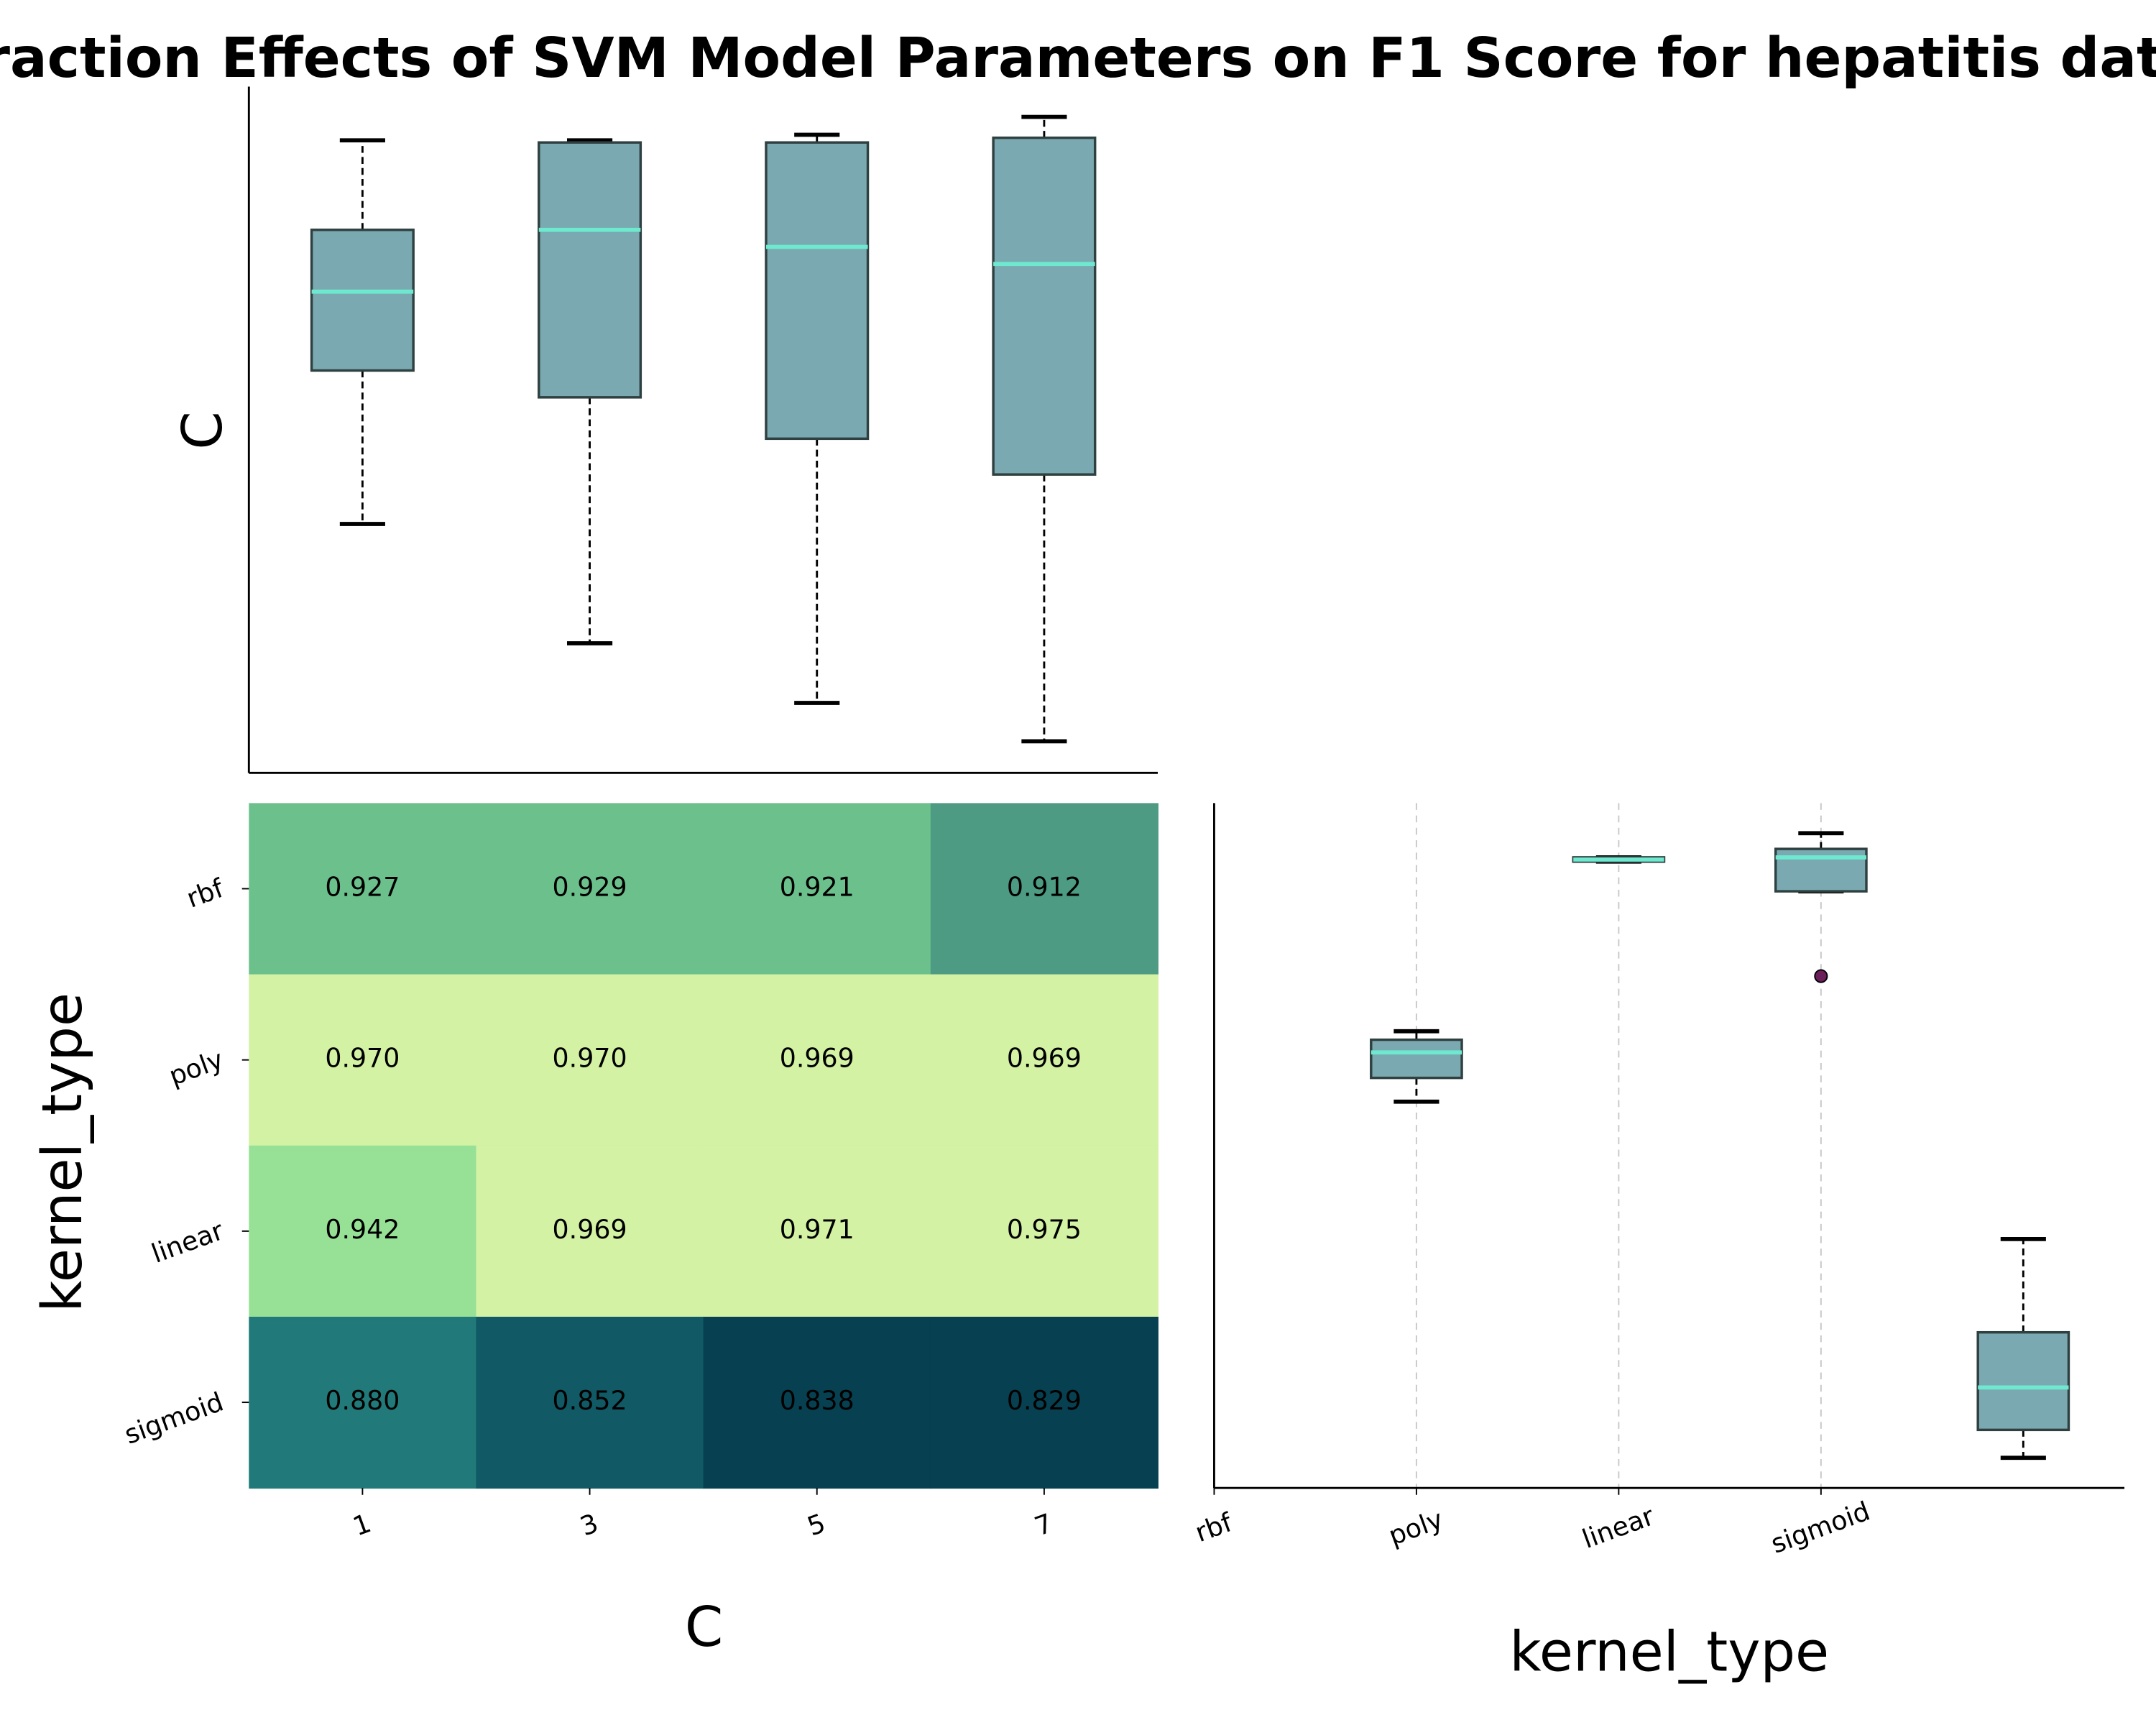 This screenshot has width=2156, height=1725. I want to click on cell-label: 0.852, so click(590, 1400).